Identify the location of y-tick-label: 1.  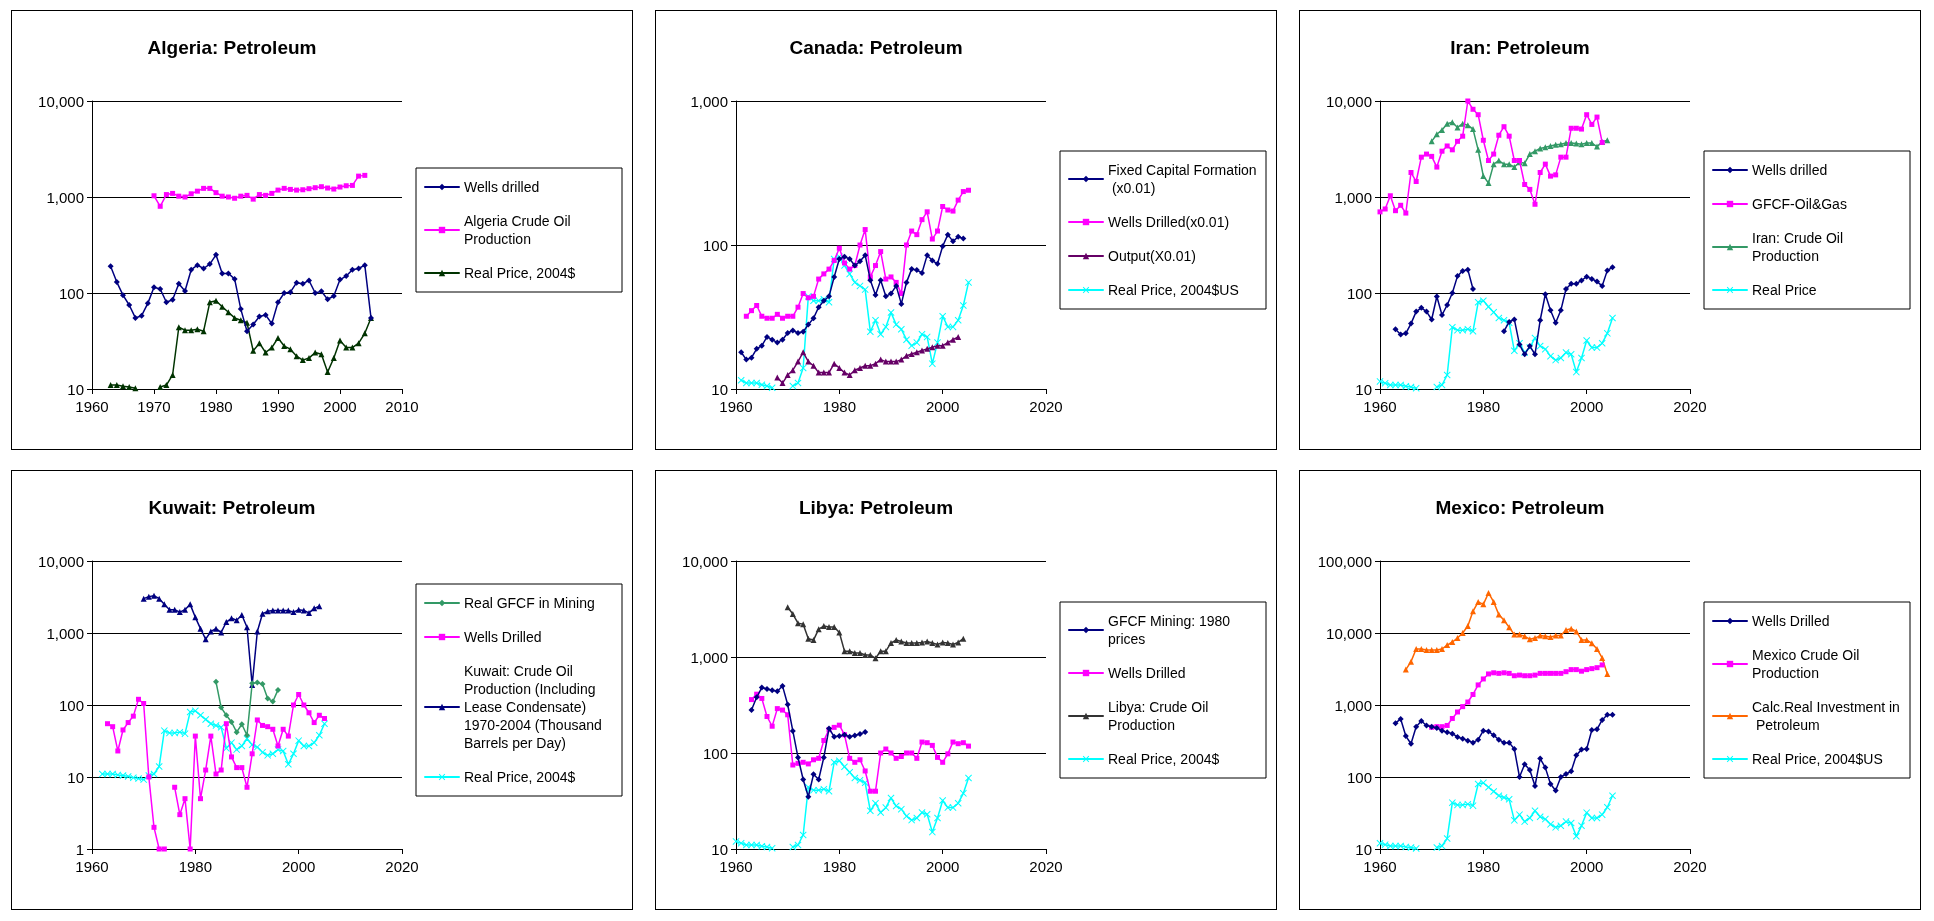
(79, 849).